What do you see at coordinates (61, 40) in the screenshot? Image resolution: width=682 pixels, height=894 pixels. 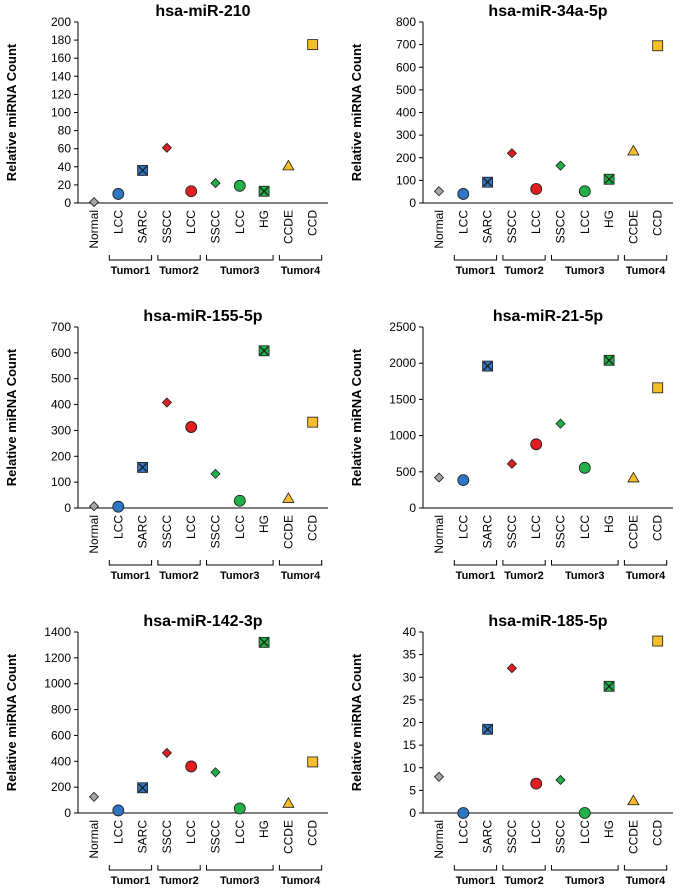 I see `y-tick-label: 180` at bounding box center [61, 40].